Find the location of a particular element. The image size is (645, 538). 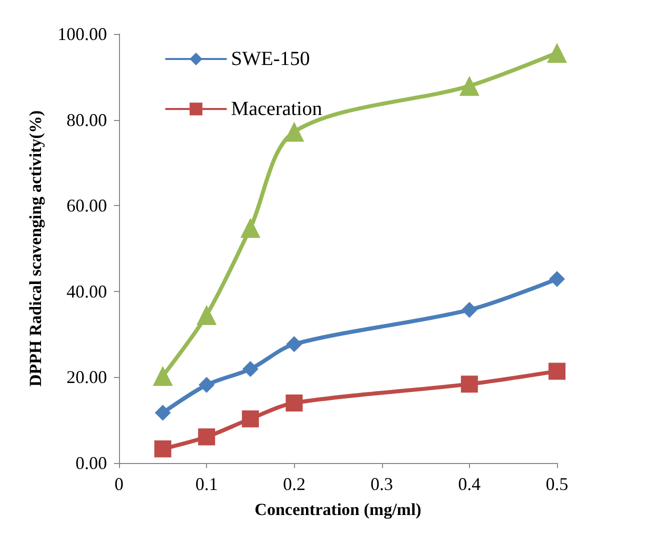

x-tick-label: 0.4 is located at coordinates (469, 484).